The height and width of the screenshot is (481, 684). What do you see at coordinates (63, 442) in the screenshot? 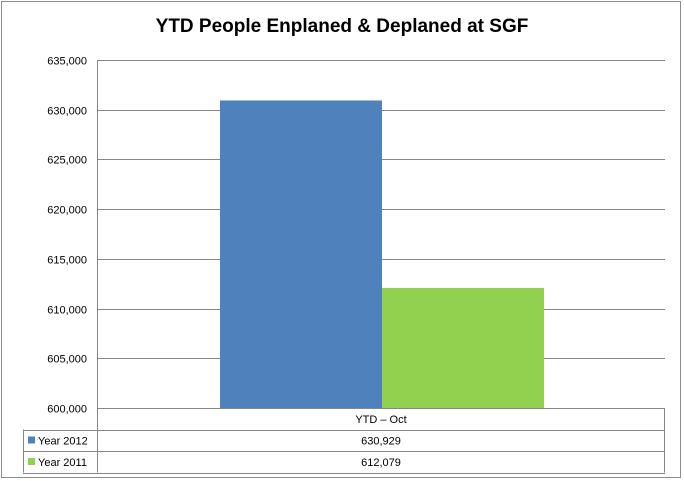
I see `legend-label: Year 2012` at bounding box center [63, 442].